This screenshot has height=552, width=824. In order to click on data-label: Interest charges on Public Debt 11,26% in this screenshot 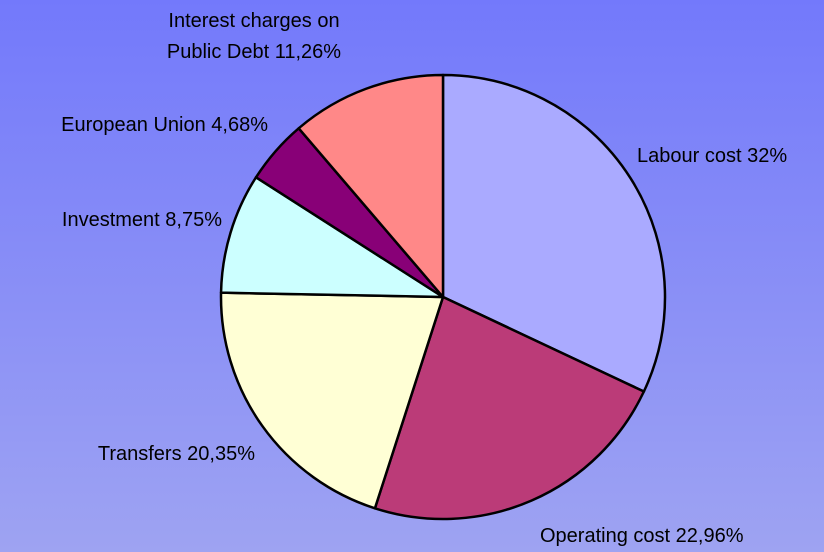, I will do `click(254, 37)`.